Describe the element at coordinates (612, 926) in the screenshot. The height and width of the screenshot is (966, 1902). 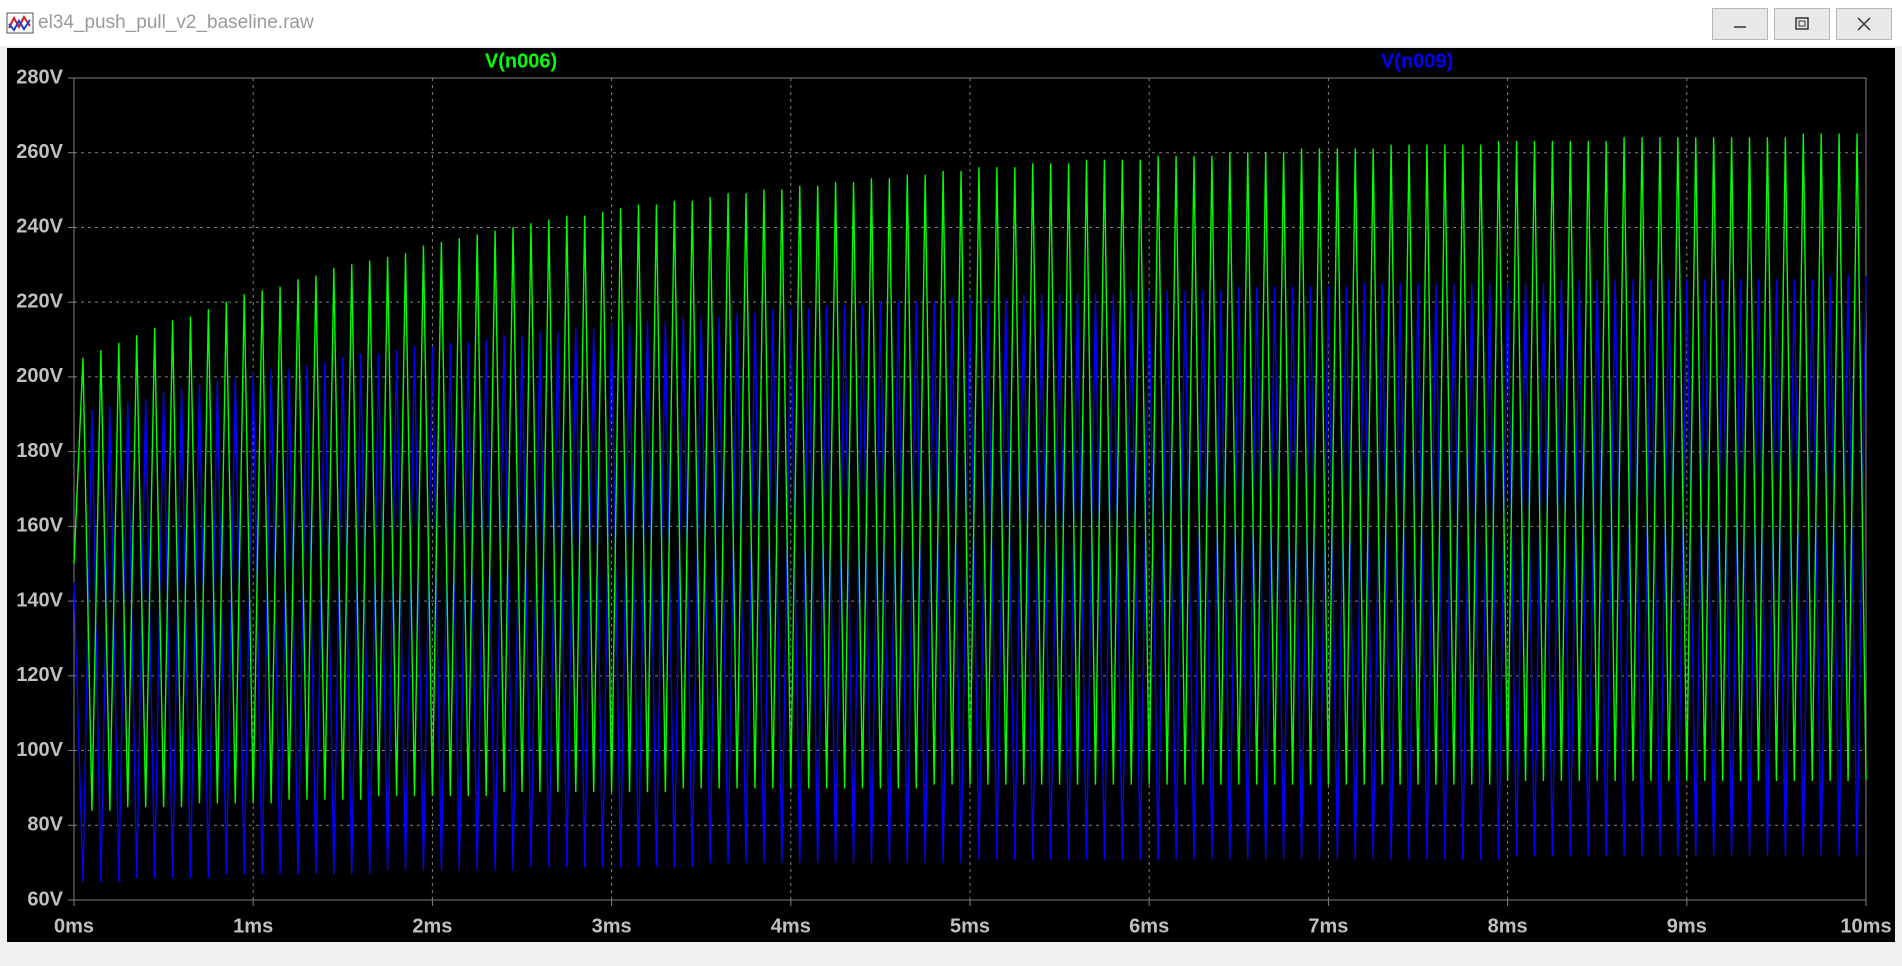
I see `x-tick-label: 3ms` at that location.